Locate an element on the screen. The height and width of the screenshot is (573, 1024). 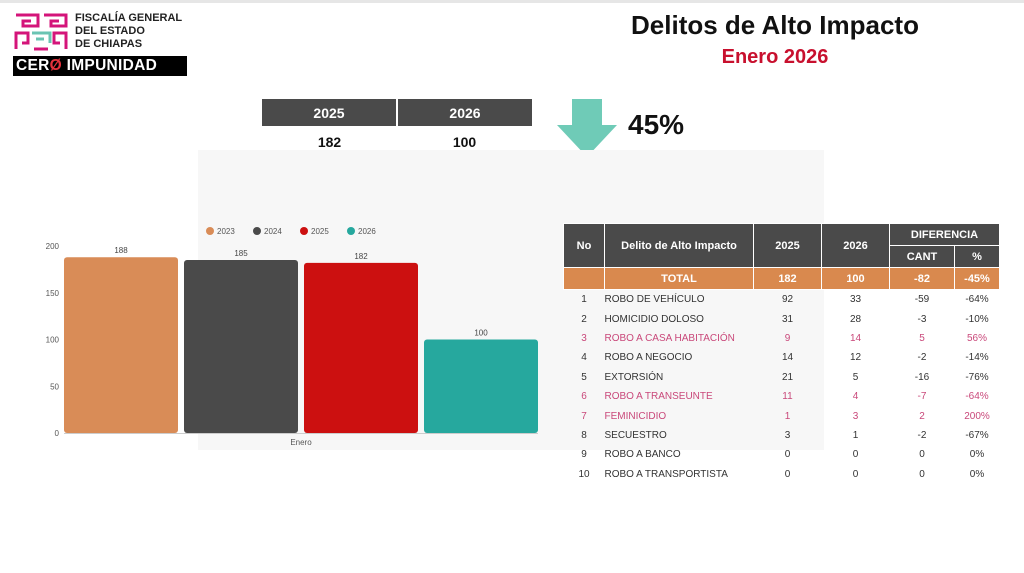
y-tick-label: 0 is located at coordinates (57, 433).